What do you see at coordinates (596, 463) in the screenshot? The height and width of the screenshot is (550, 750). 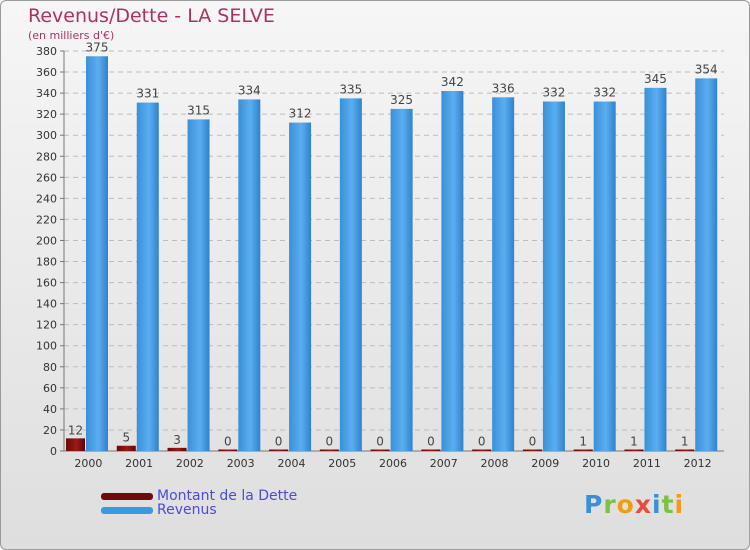 I see `x-tick-label: 2010` at bounding box center [596, 463].